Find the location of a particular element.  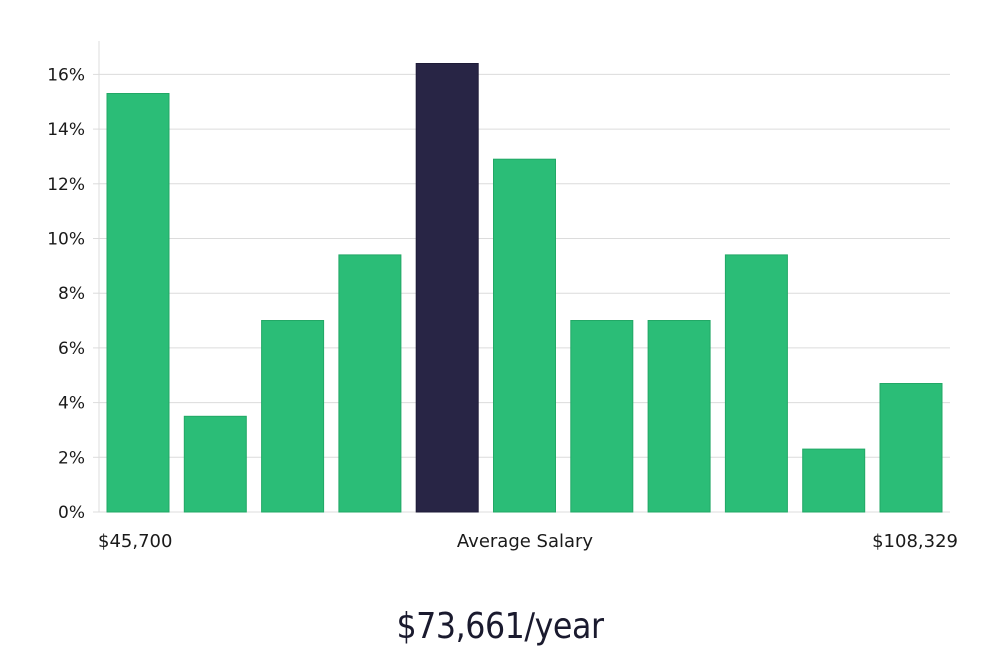

y-tick-label: 0% is located at coordinates (71, 513).